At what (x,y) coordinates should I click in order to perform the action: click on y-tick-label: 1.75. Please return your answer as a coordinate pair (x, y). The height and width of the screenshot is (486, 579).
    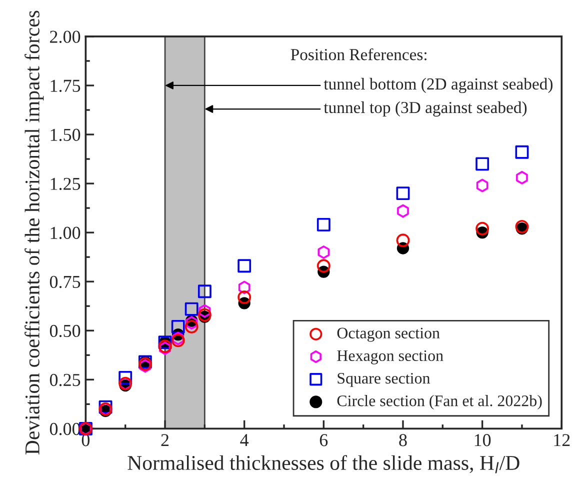
    Looking at the image, I should click on (65, 86).